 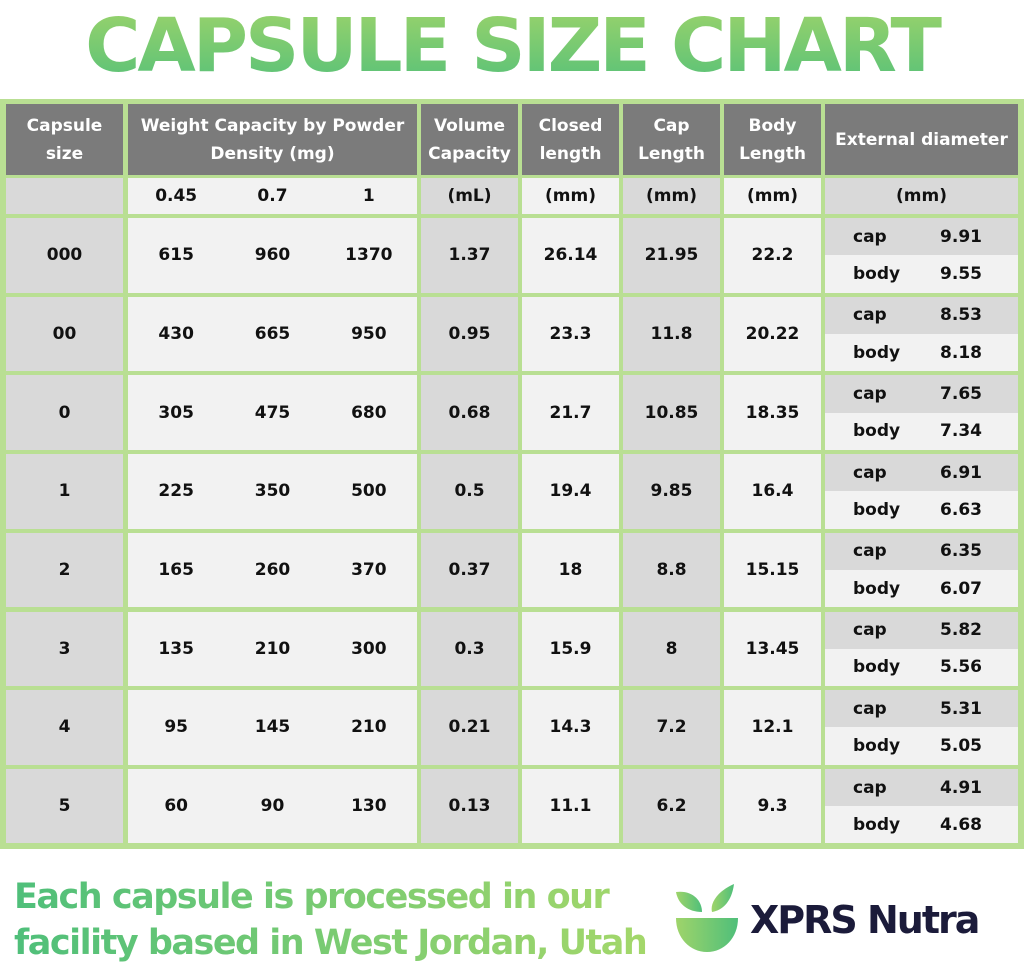 What do you see at coordinates (176, 727) in the screenshot?
I see `weight-value: 95` at bounding box center [176, 727].